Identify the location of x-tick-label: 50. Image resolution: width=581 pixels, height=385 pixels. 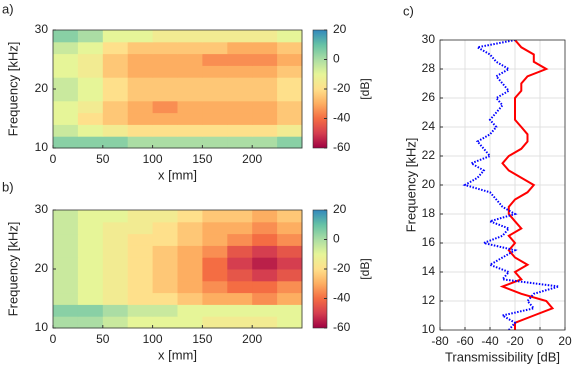
(103, 159).